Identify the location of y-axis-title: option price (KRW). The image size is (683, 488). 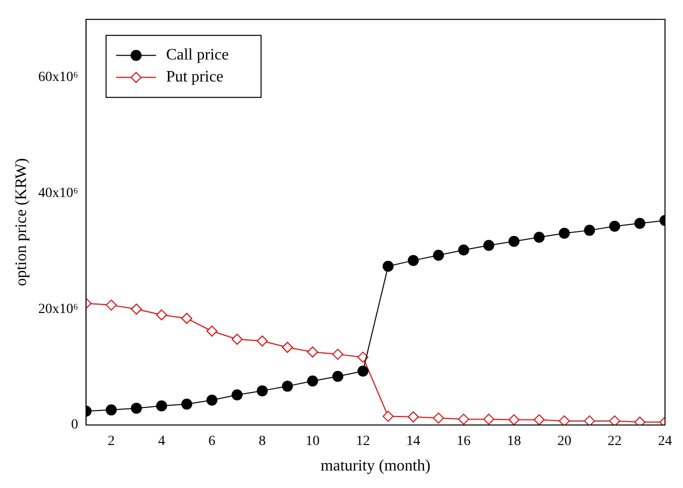
(21, 222).